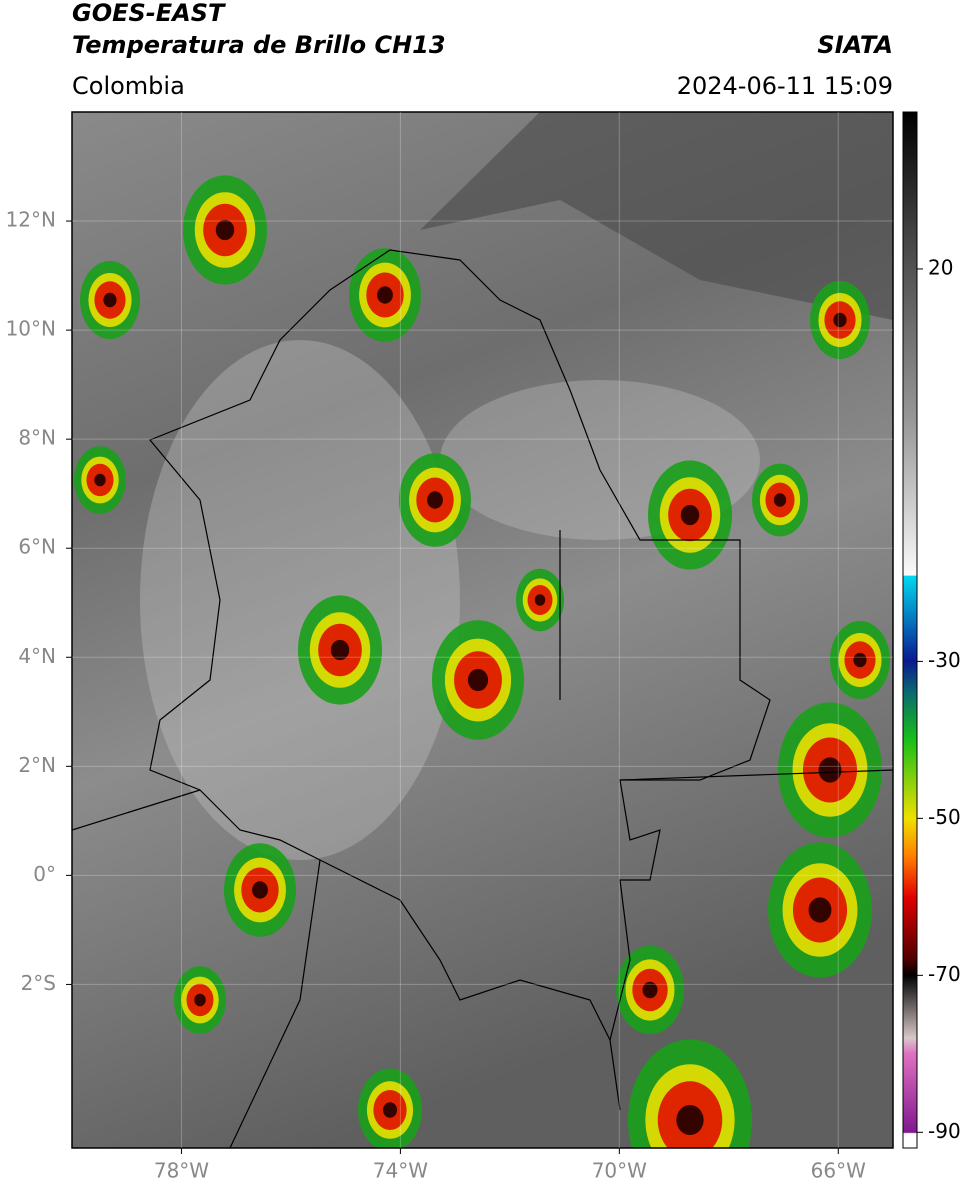  Describe the element at coordinates (838, 1171) in the screenshot. I see `x-tick-label: 66°W` at that location.